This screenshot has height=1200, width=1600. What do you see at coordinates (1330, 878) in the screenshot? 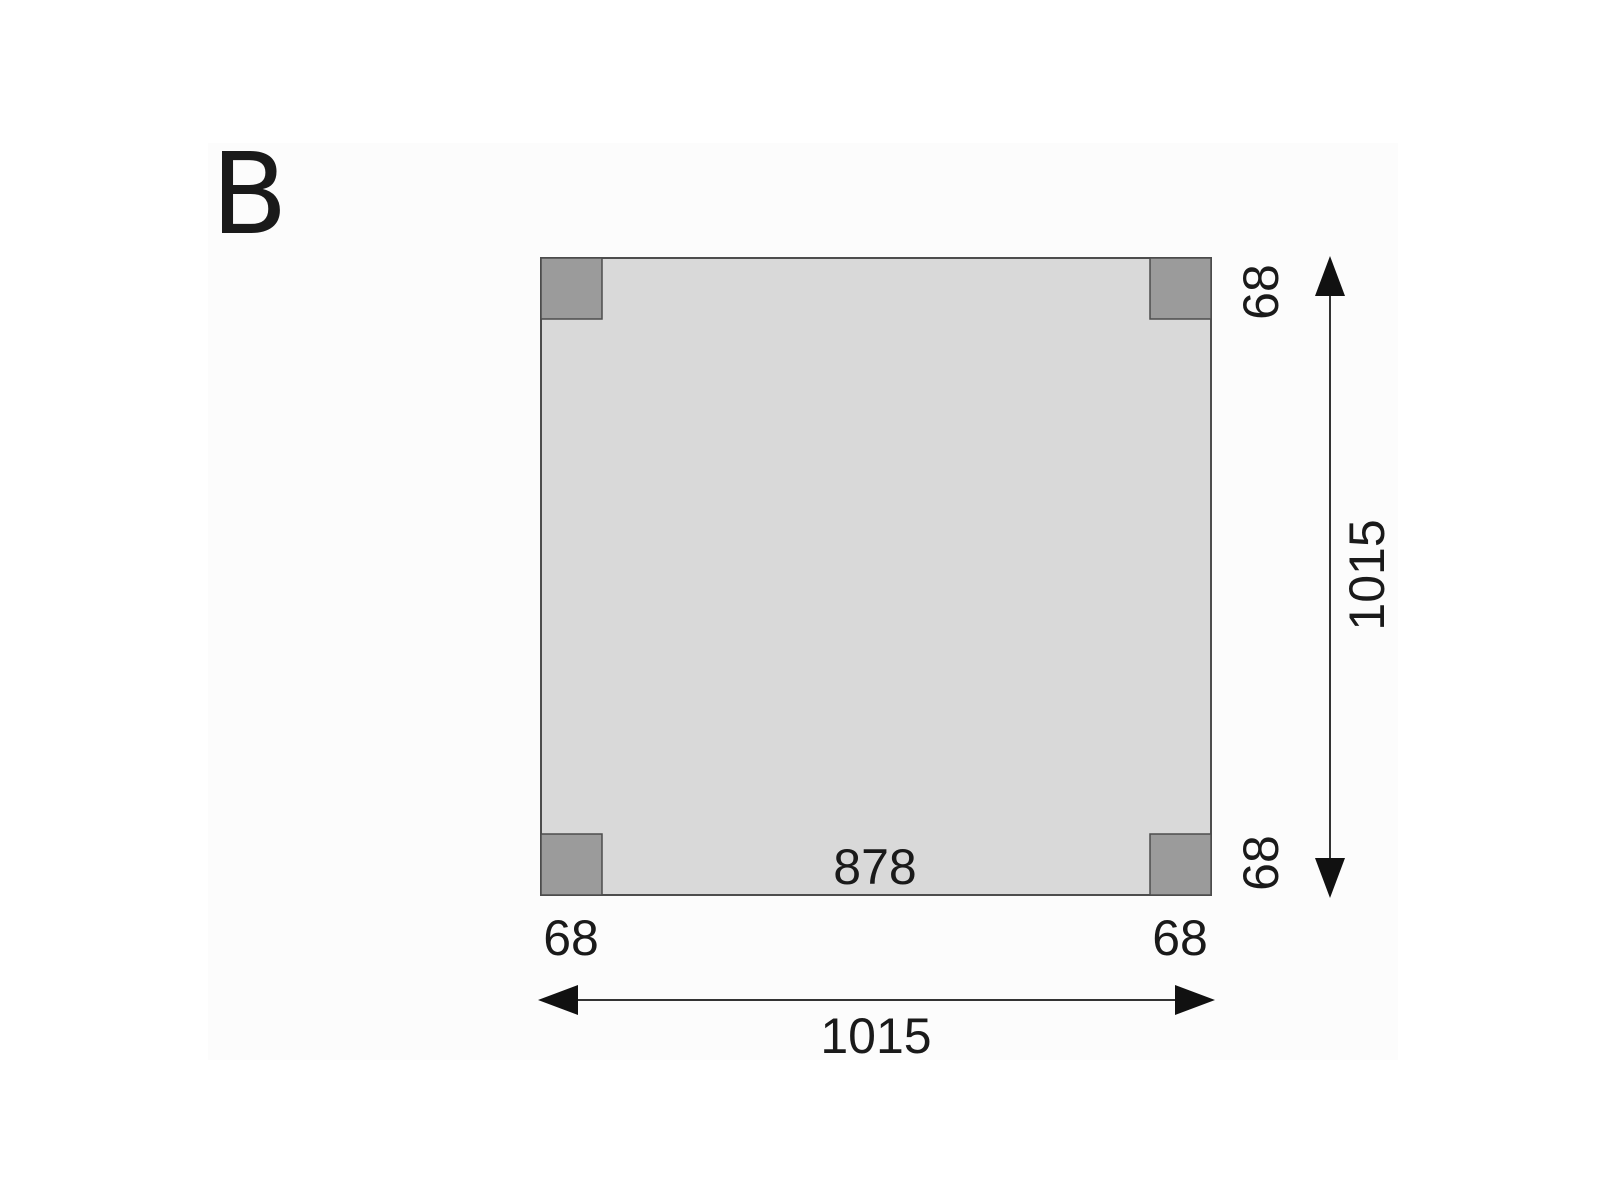
I see `arrowhead-down-icon` at bounding box center [1330, 878].